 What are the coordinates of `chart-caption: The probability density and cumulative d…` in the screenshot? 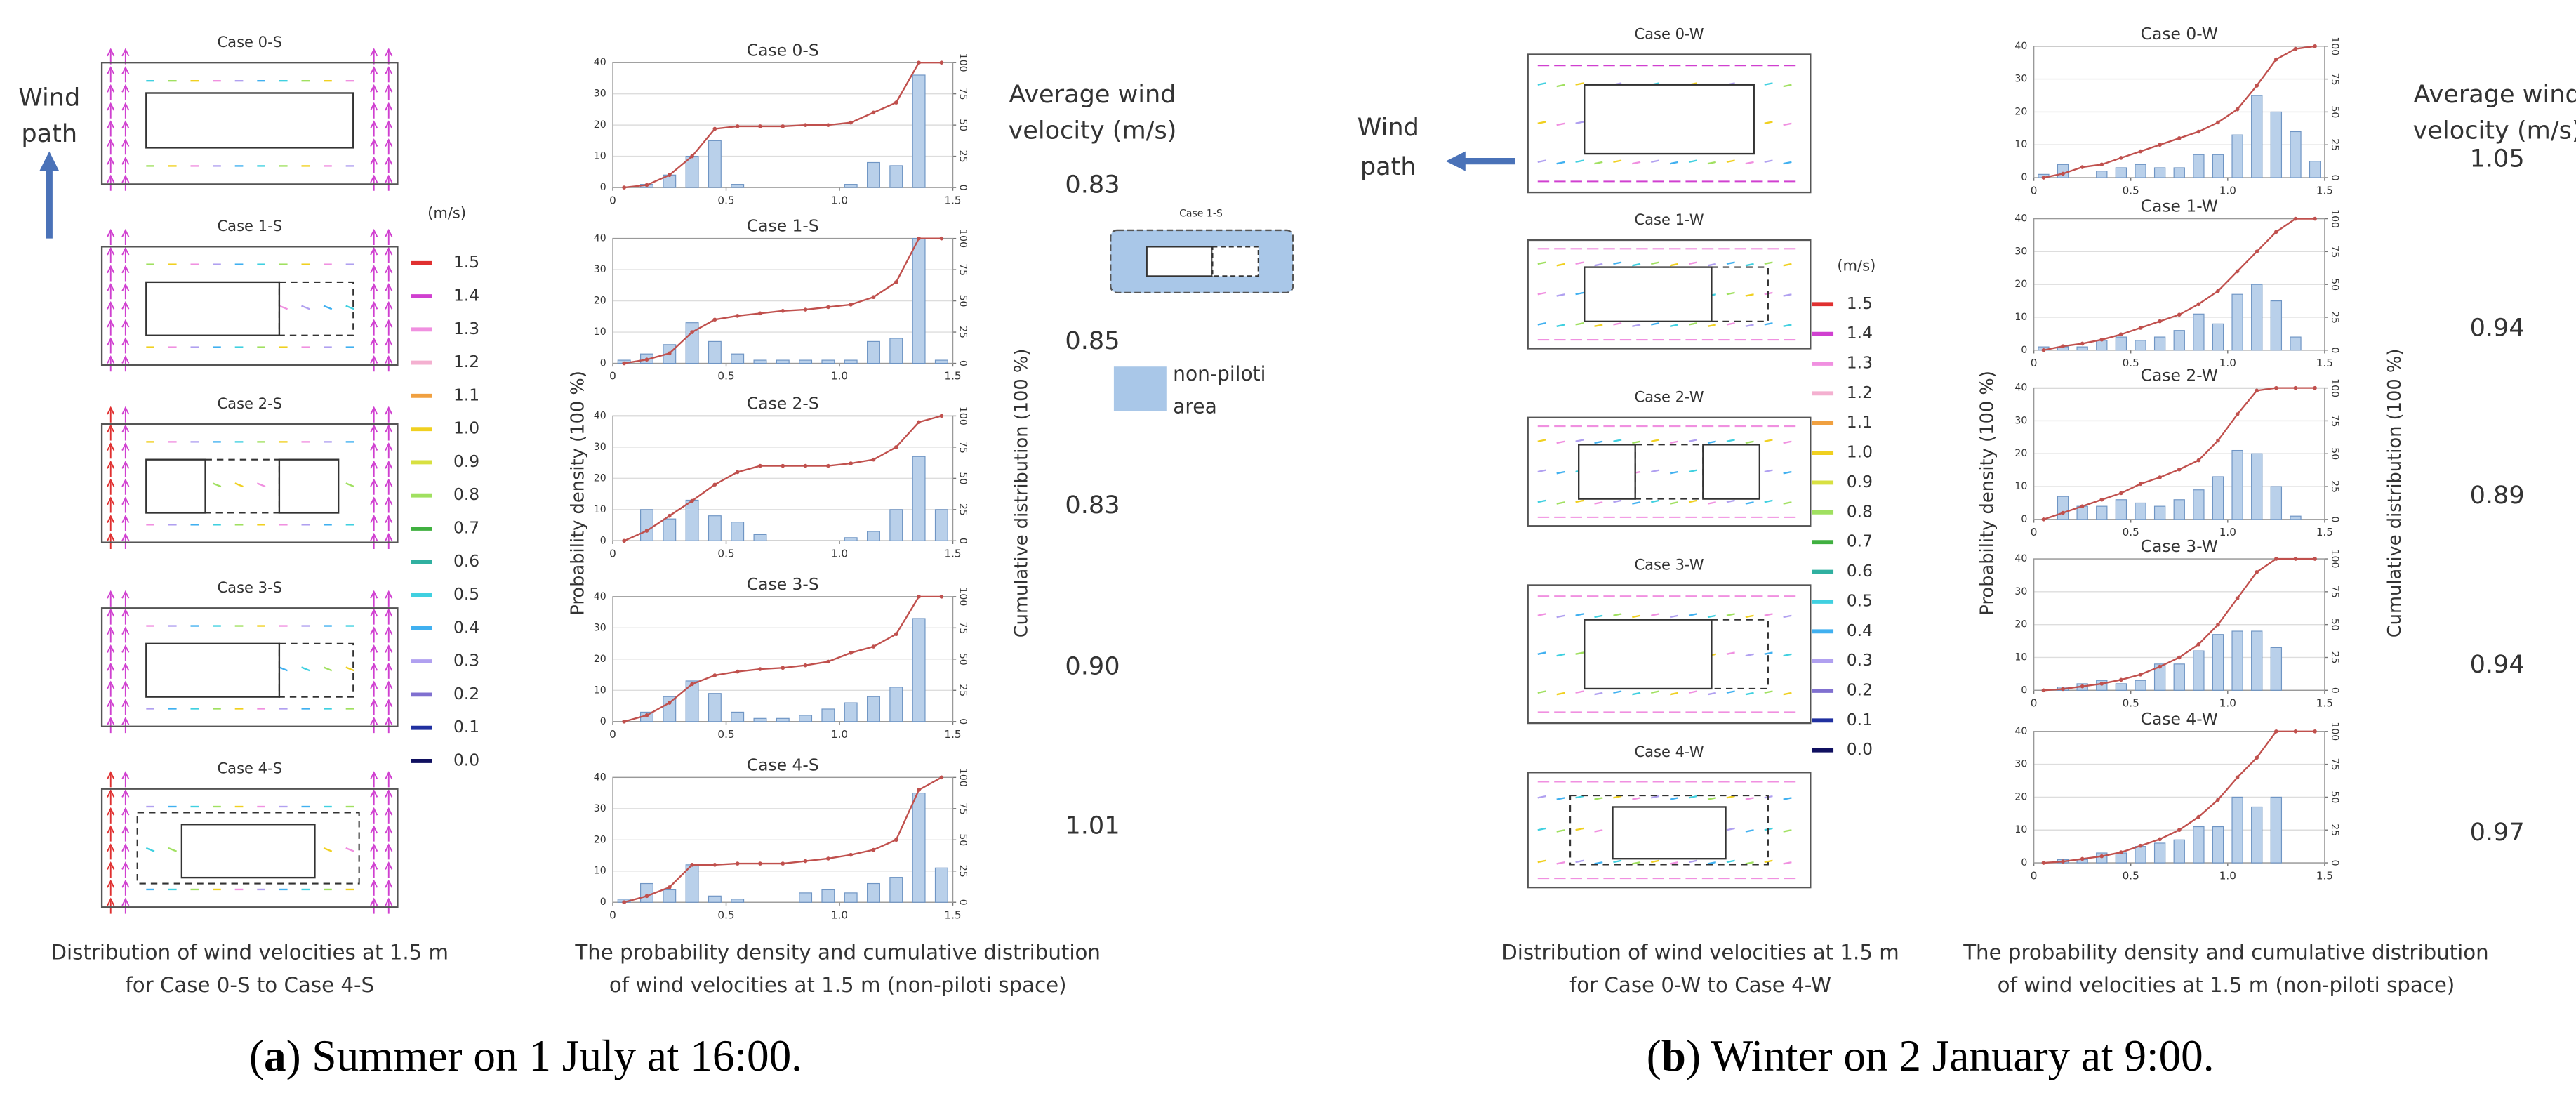 It's located at (2226, 952).